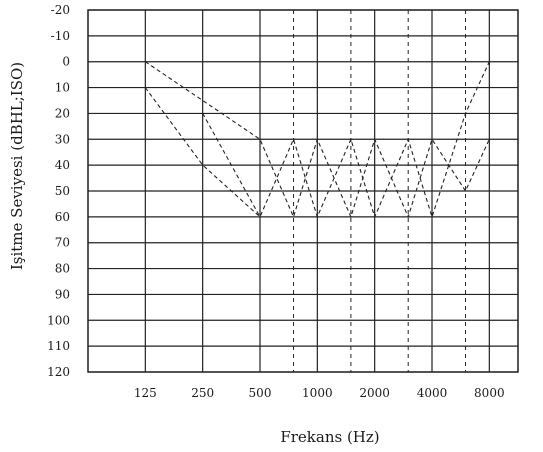 The height and width of the screenshot is (452, 543). Describe the element at coordinates (60, 36) in the screenshot. I see `y-tick-label: -10` at that location.